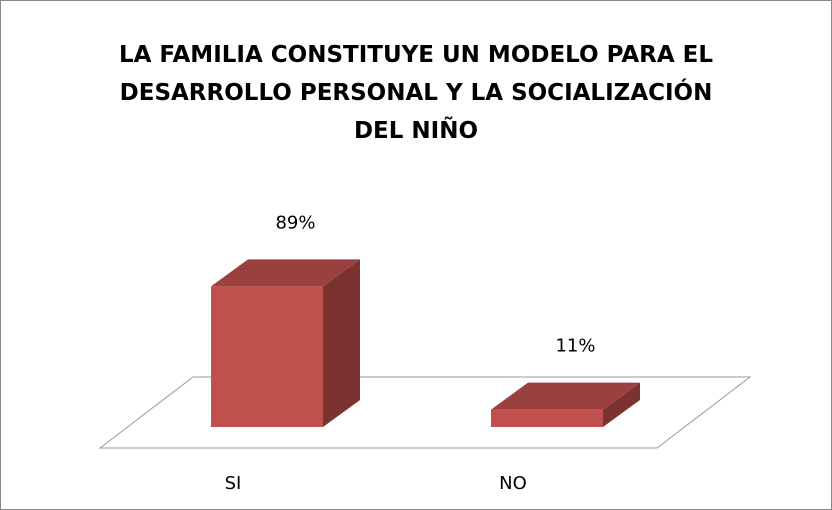 The image size is (832, 510). Describe the element at coordinates (513, 483) in the screenshot. I see `x-tick-label: NO` at that location.